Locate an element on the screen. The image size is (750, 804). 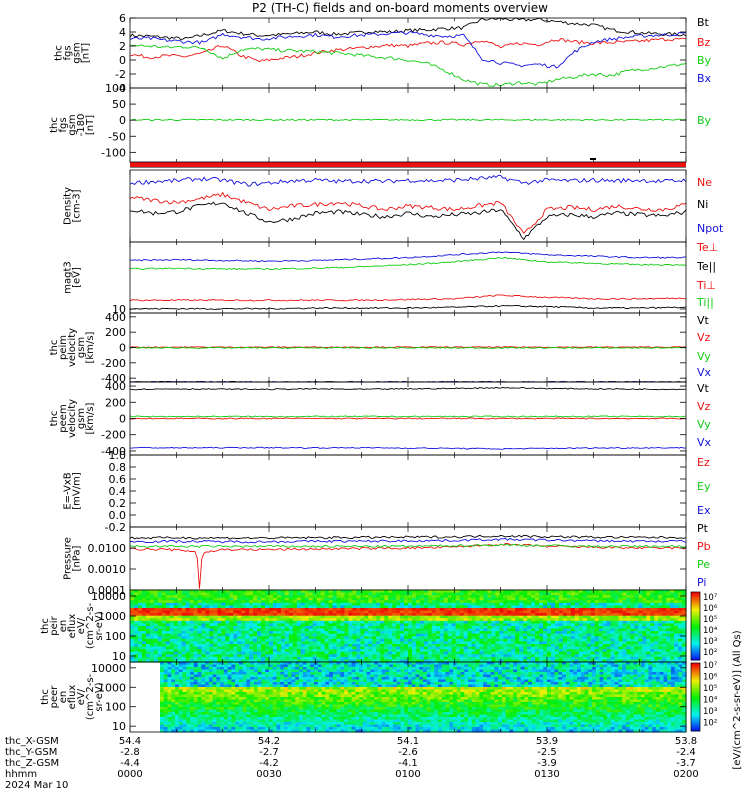
series-fgs-gsm-By is located at coordinates (408, 66).